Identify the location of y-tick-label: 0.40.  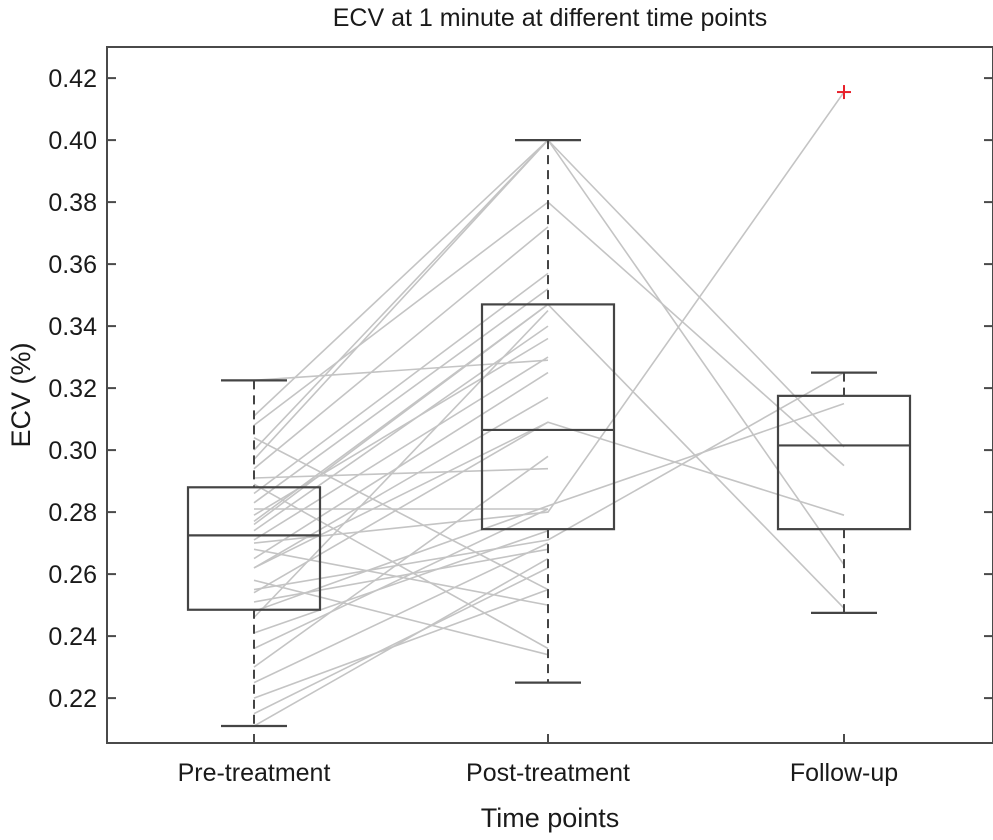
(72, 141).